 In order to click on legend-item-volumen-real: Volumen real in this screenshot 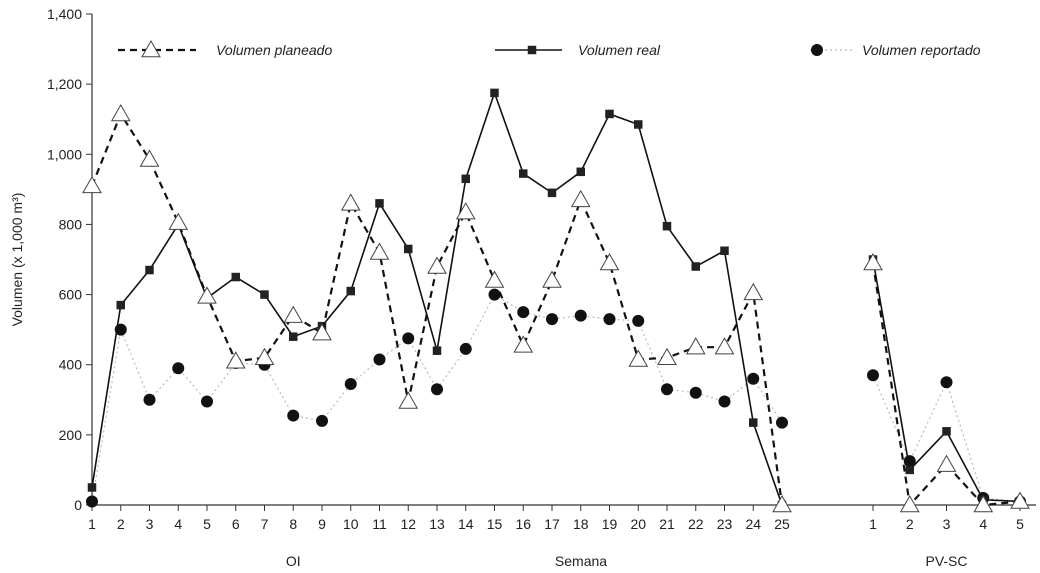, I will do `click(578, 50)`.